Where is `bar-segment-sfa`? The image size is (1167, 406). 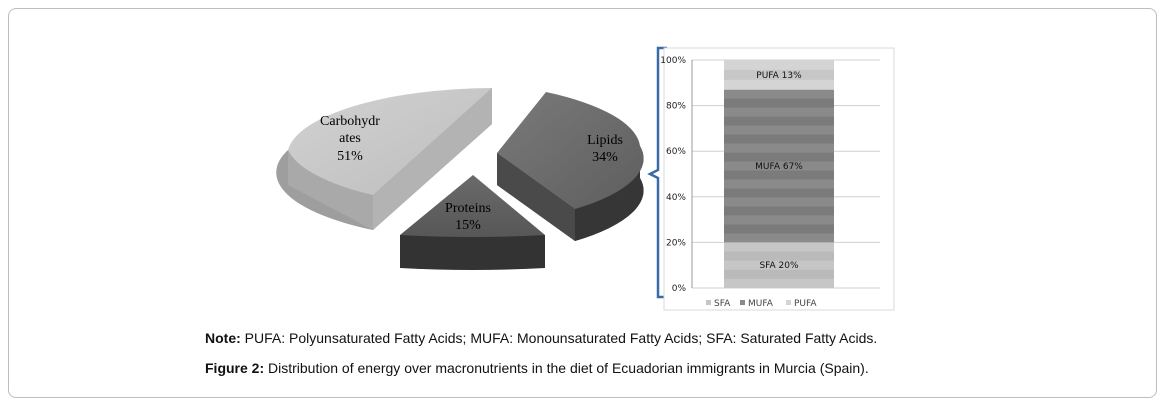
bar-segment-sfa is located at coordinates (779, 265).